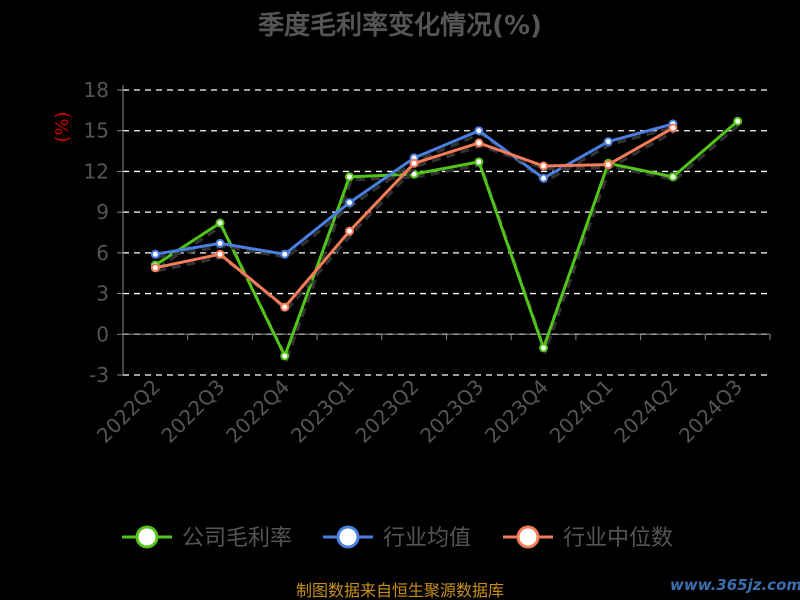 Image resolution: width=800 pixels, height=600 pixels. What do you see at coordinates (414, 189) in the screenshot?
I see `series-line` at bounding box center [414, 189].